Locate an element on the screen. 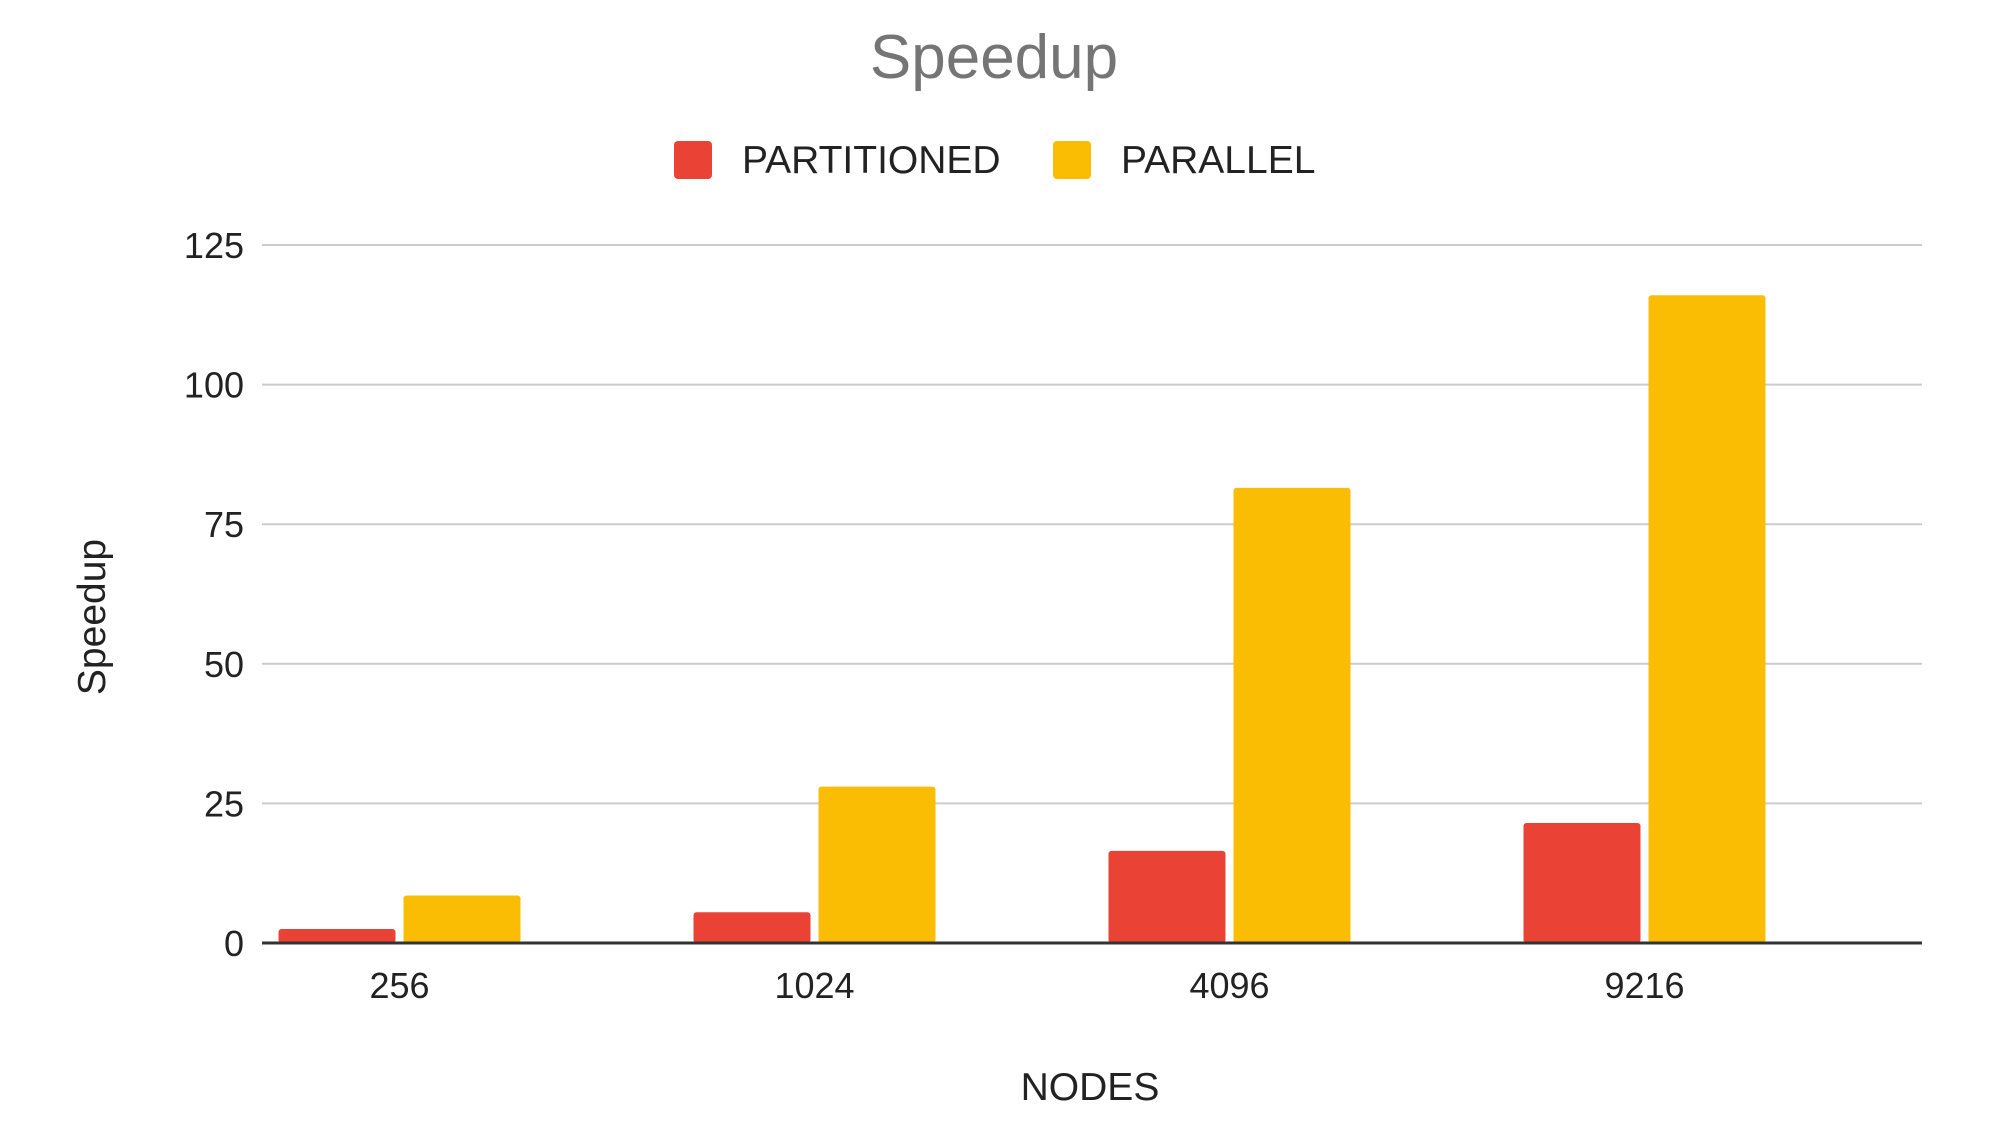  x-axis-title: NODES is located at coordinates (1090, 1087).